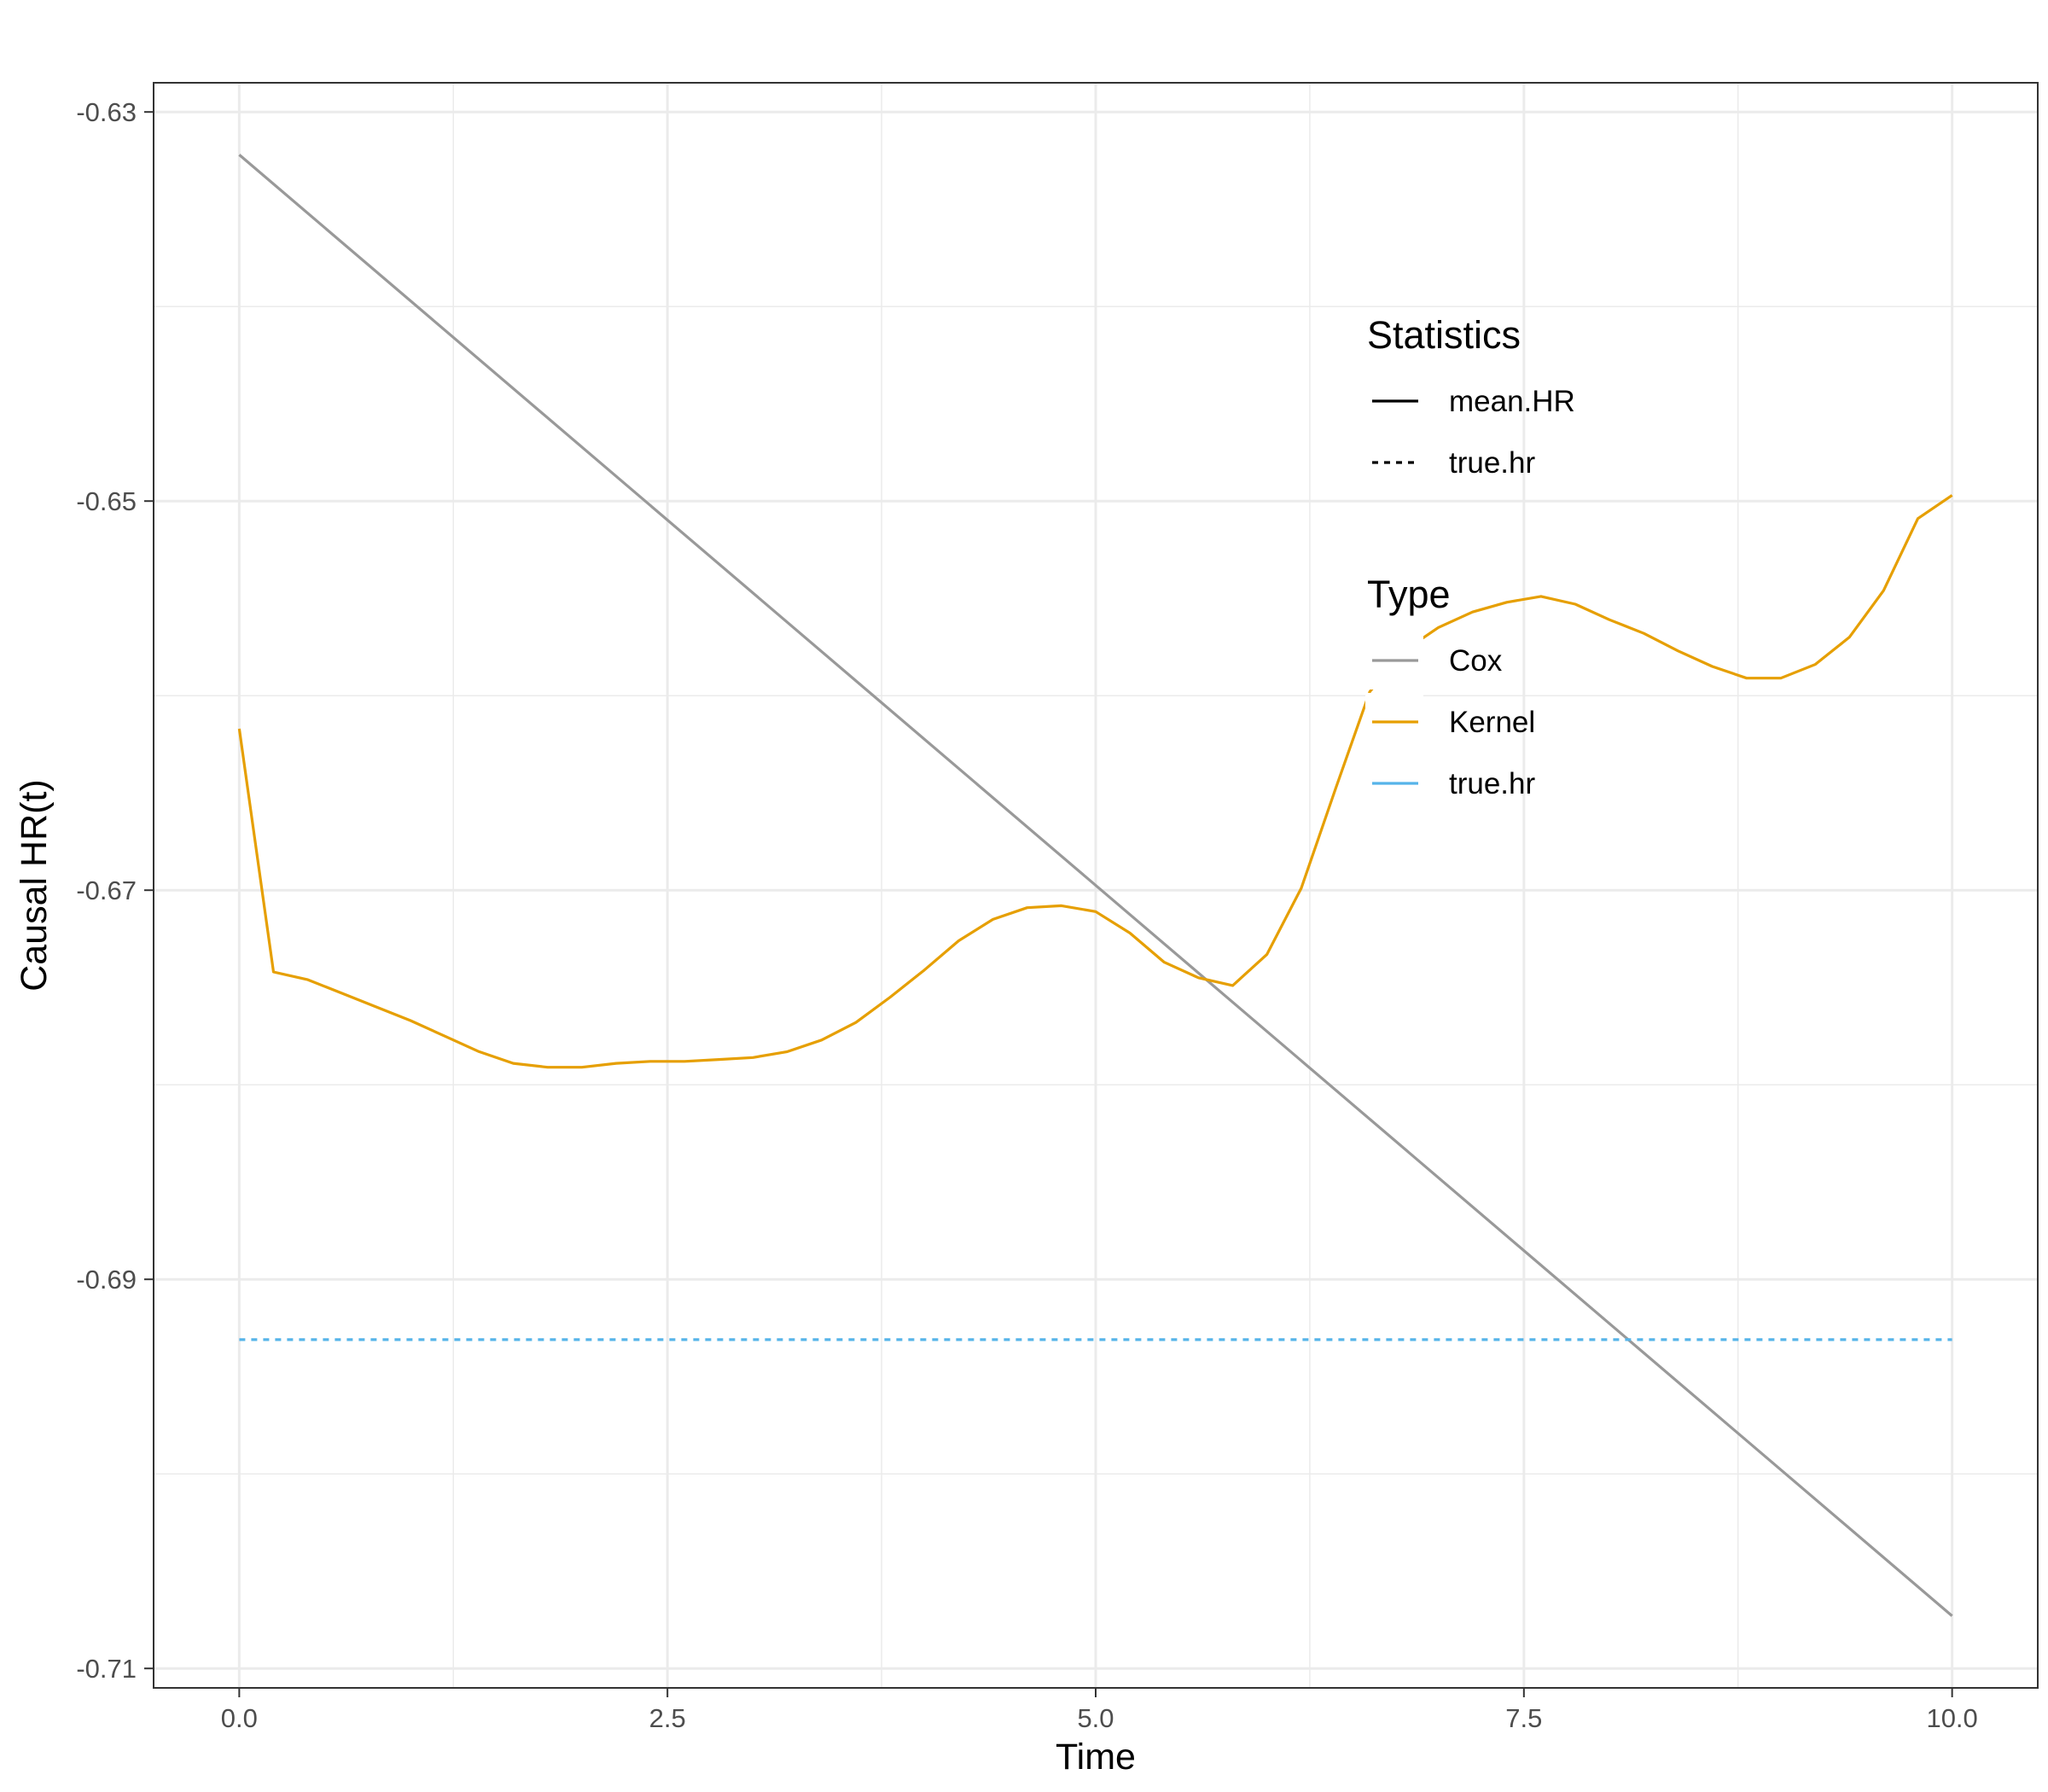  Describe the element at coordinates (1523, 1718) in the screenshot. I see `x-tick-label: 7.5` at that location.